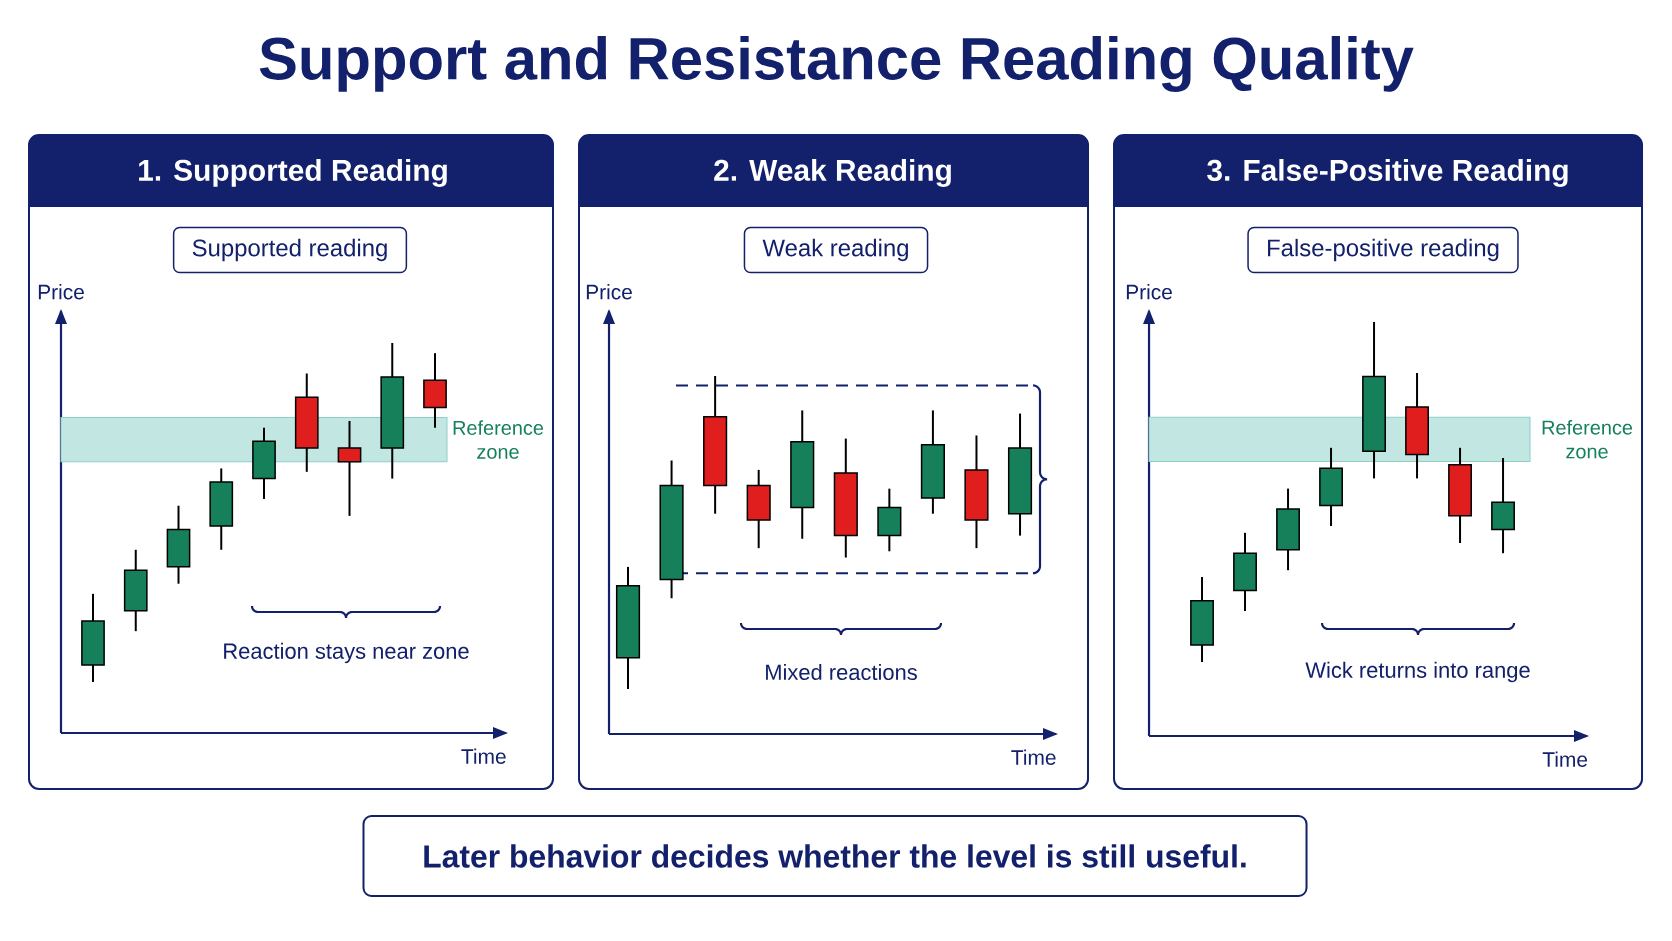 The image size is (1672, 941). Describe the element at coordinates (832, 173) in the screenshot. I see `chart-title: 2. Weak Reading` at that location.